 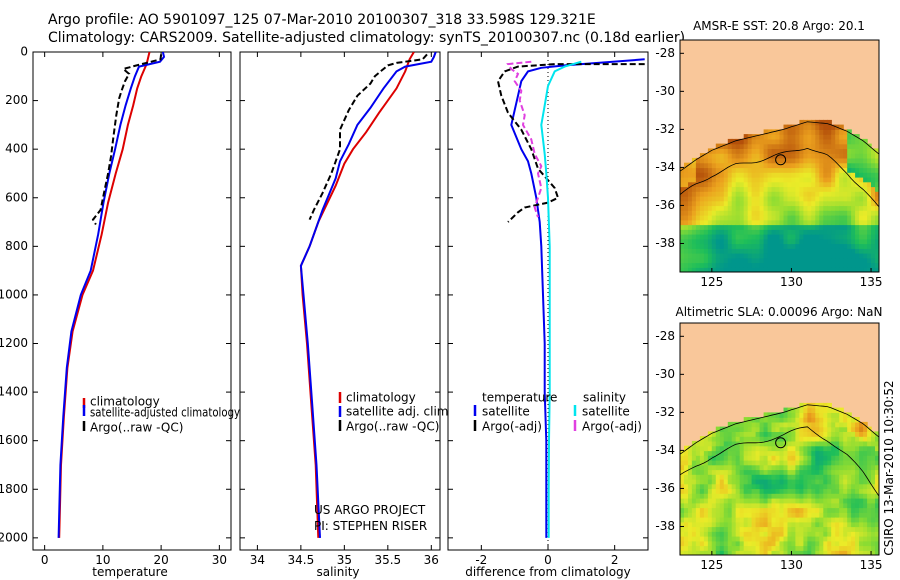 I want to click on series-argo-raw-qc, so click(x=368, y=137).